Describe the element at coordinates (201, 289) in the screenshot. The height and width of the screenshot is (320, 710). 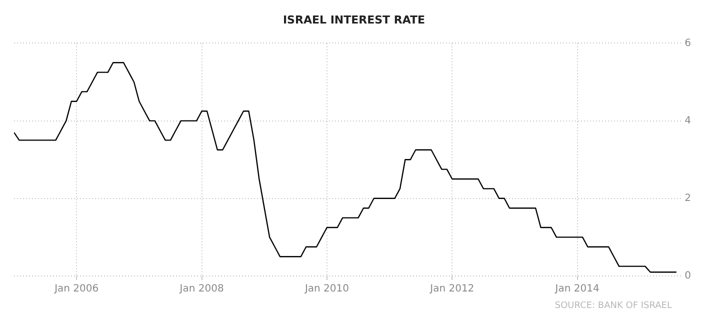
I see `x-tick-label: Jan 2008` at that location.